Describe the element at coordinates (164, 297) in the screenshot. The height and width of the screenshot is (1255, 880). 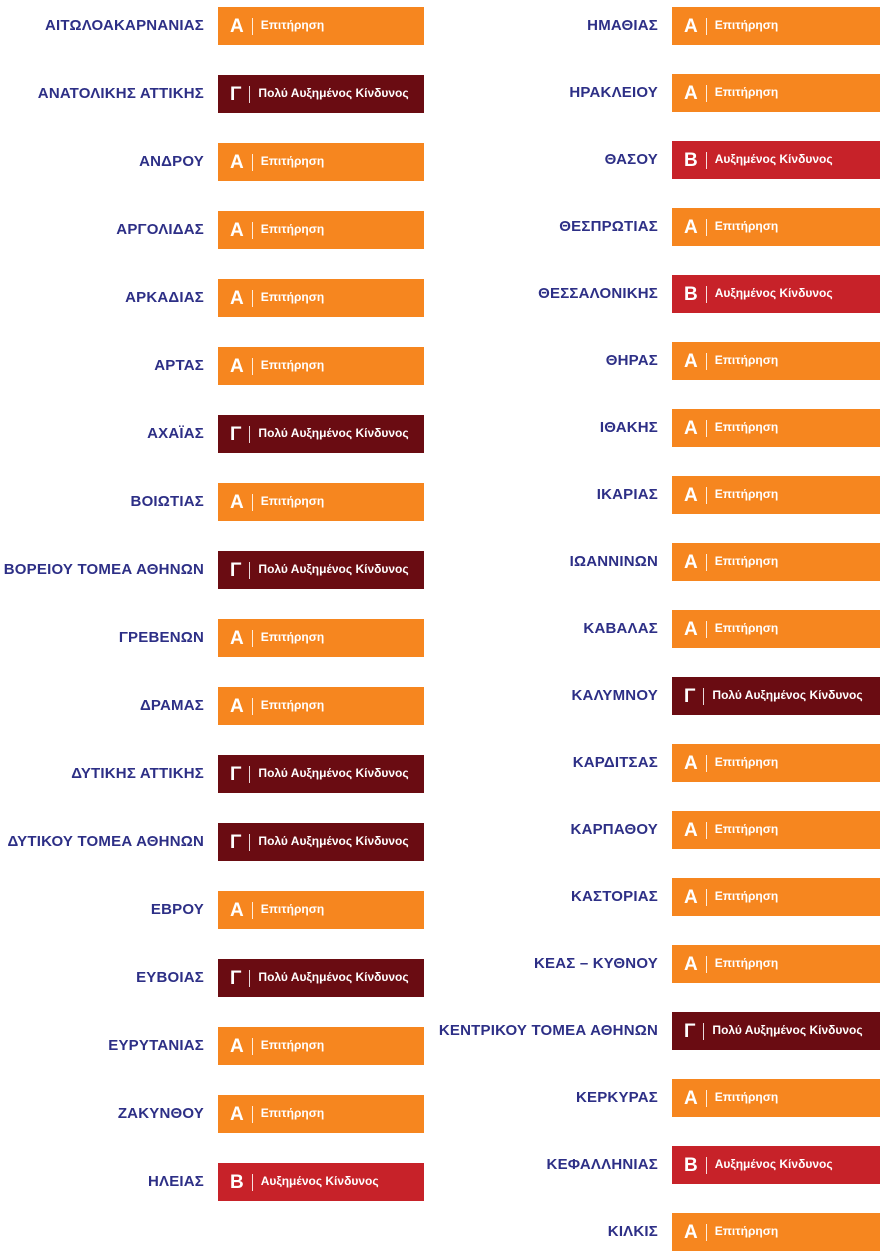
I see `region-name: ΑΡΚΑΔΙΑΣ` at that location.